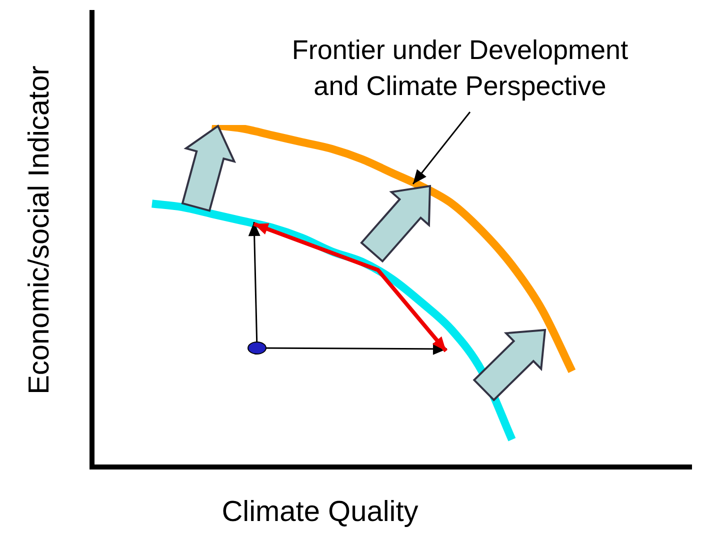 The image size is (709, 534). Describe the element at coordinates (40, 230) in the screenshot. I see `y-axis-title: Economic/social Indicator` at that location.